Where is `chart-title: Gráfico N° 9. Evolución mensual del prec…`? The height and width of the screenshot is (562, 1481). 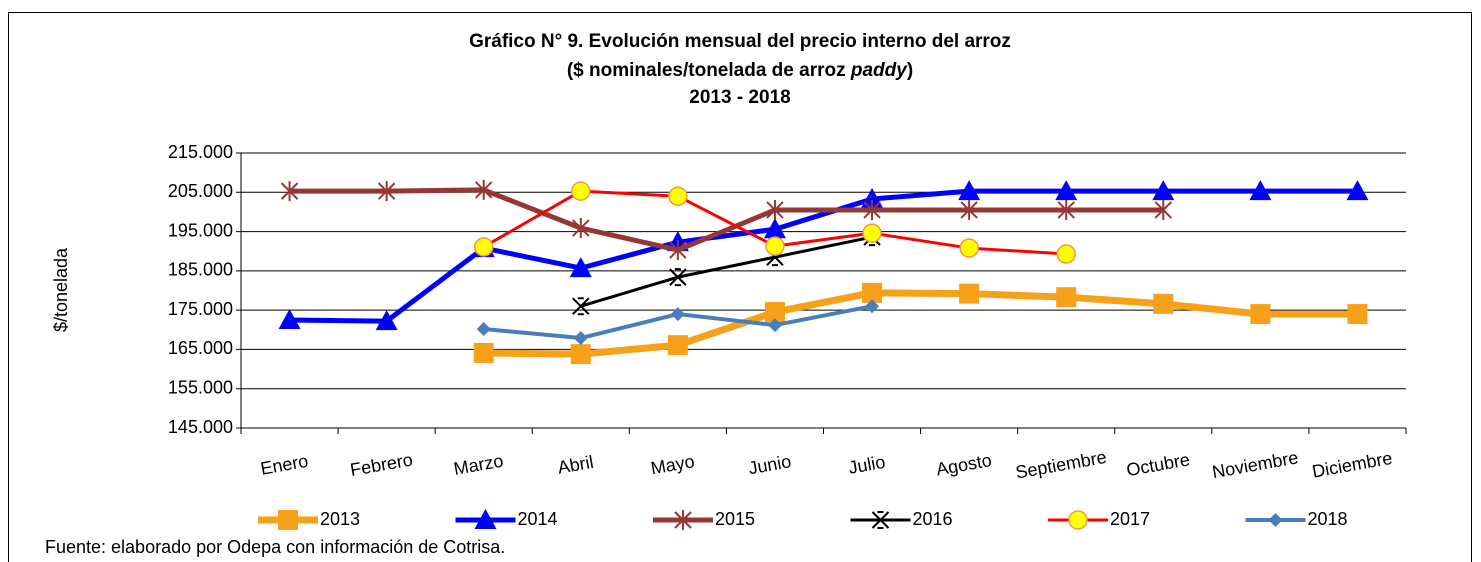
chart-title: Gráfico N° 9. Evolución mensual del prec… is located at coordinates (740, 41).